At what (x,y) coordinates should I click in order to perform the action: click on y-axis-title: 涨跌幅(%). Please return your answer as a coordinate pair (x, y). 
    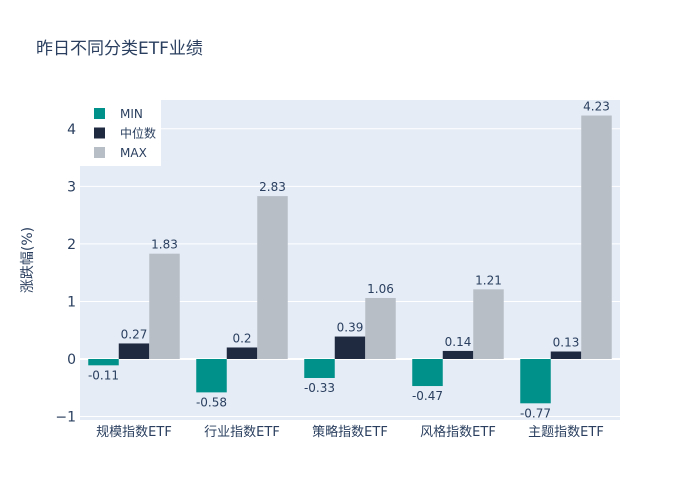
    Looking at the image, I should click on (28, 260).